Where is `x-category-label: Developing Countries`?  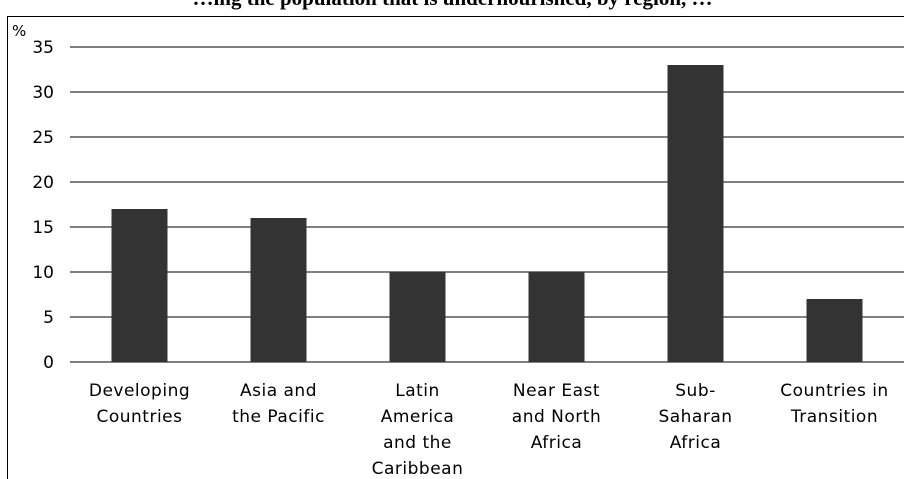
x-category-label: Developing Countries is located at coordinates (139, 404).